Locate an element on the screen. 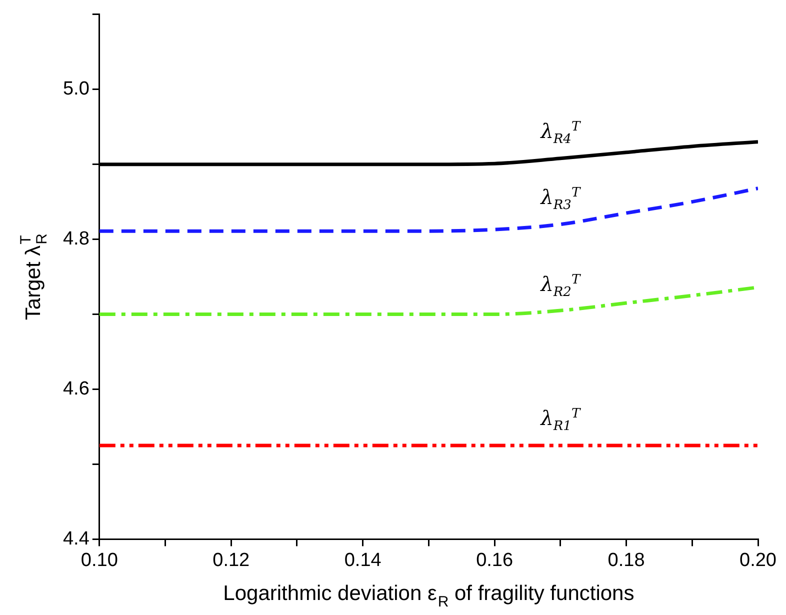 The height and width of the screenshot is (615, 786). line-series is located at coordinates (428, 209).